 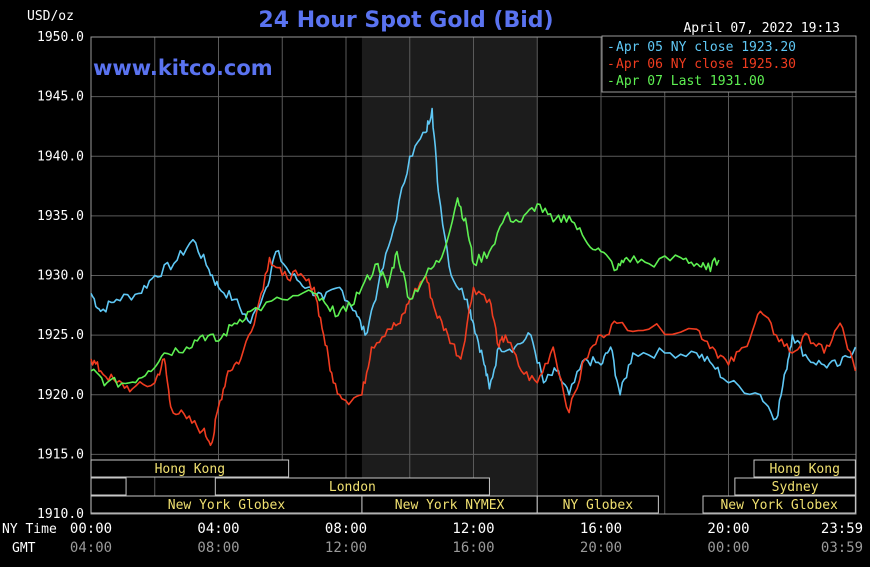 What do you see at coordinates (706, 47) in the screenshot?
I see `legend-entry-apr05: Apr 05 NY close 1923.20` at bounding box center [706, 47].